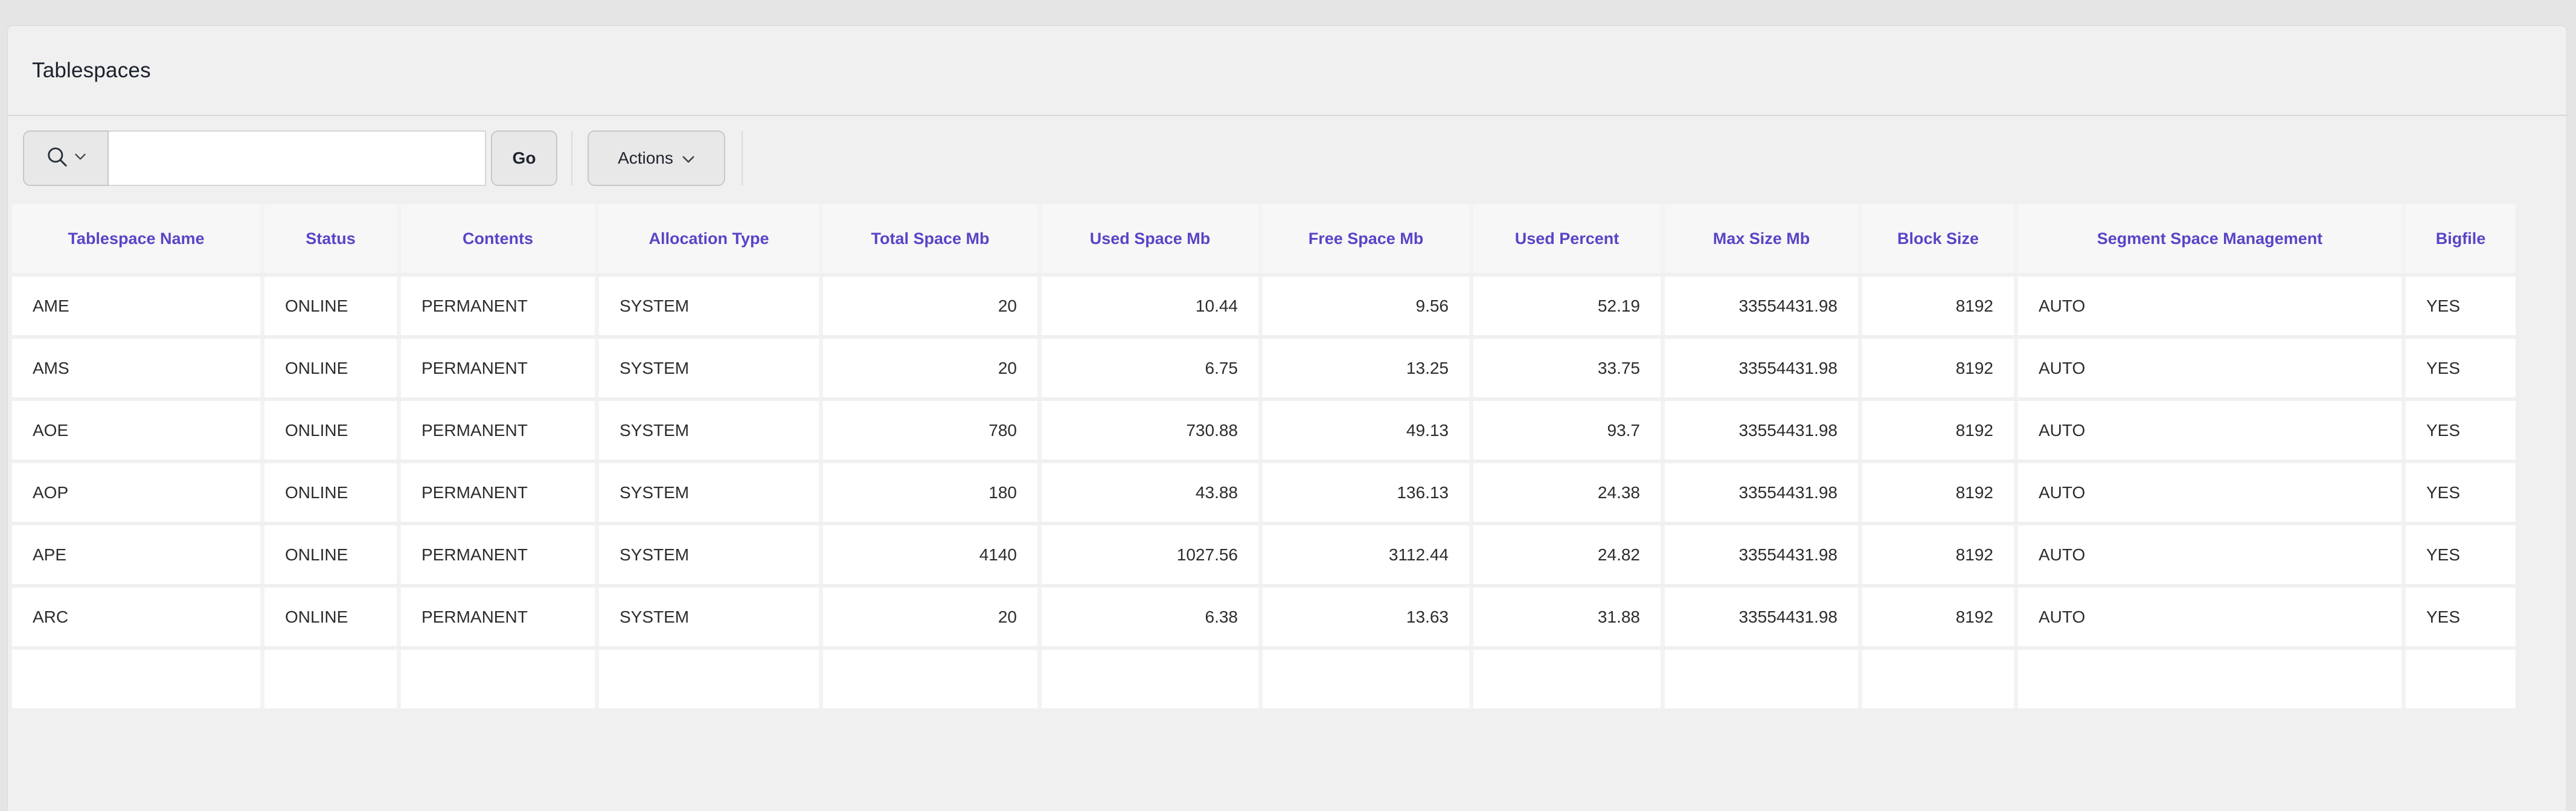  What do you see at coordinates (138, 306) in the screenshot?
I see `table-cell: AME` at bounding box center [138, 306].